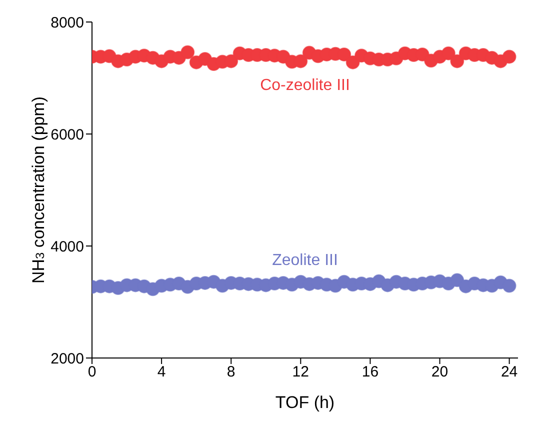  Describe the element at coordinates (67, 135) in the screenshot. I see `y-tick-label: 6000` at that location.